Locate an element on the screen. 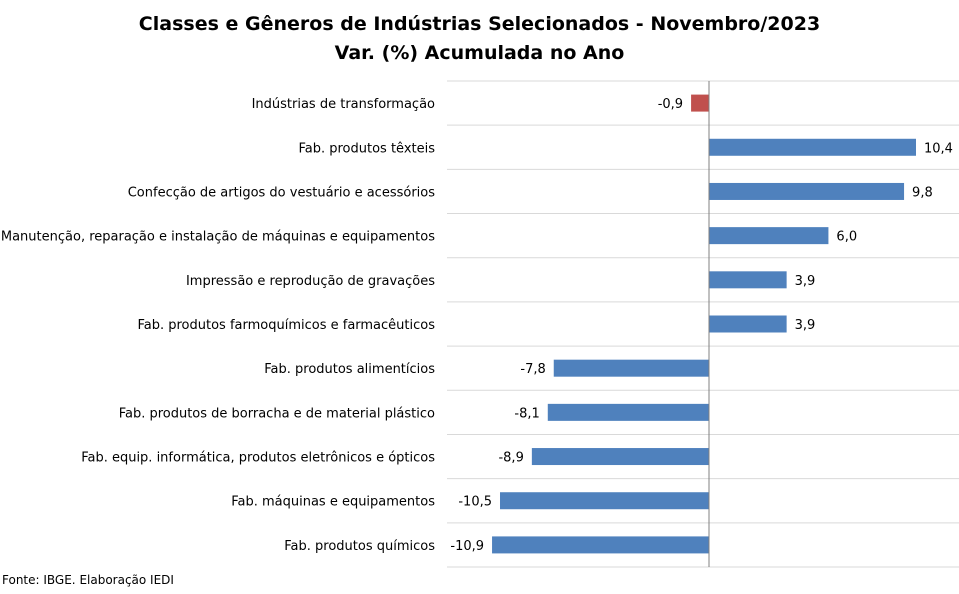 This screenshot has height=594, width=959. chart-subtitle: Var. (%) Acumulada no Ano is located at coordinates (479, 53).